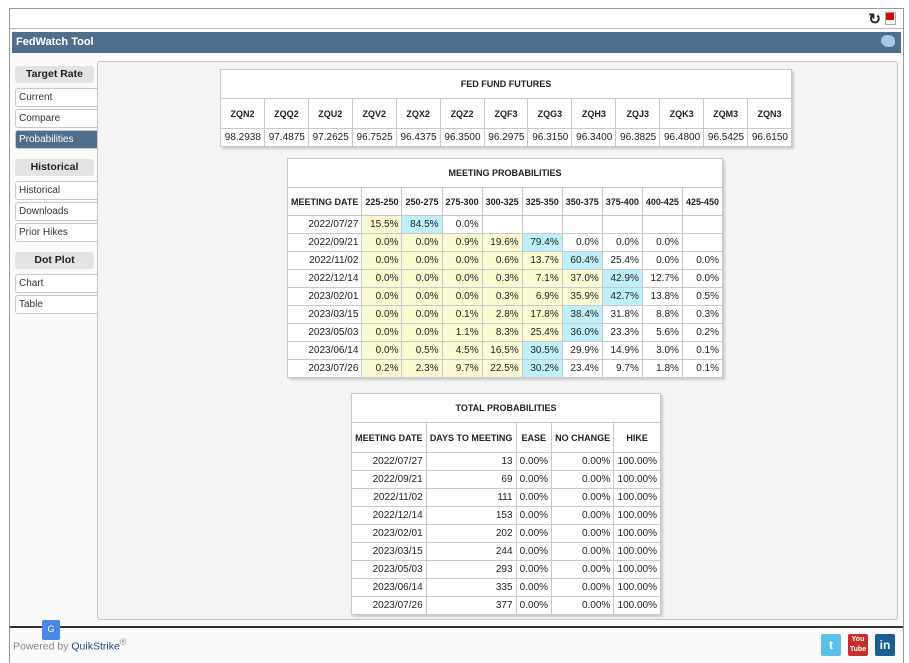 The width and height of the screenshot is (909, 663). I want to click on twitter-icon: t, so click(831, 645).